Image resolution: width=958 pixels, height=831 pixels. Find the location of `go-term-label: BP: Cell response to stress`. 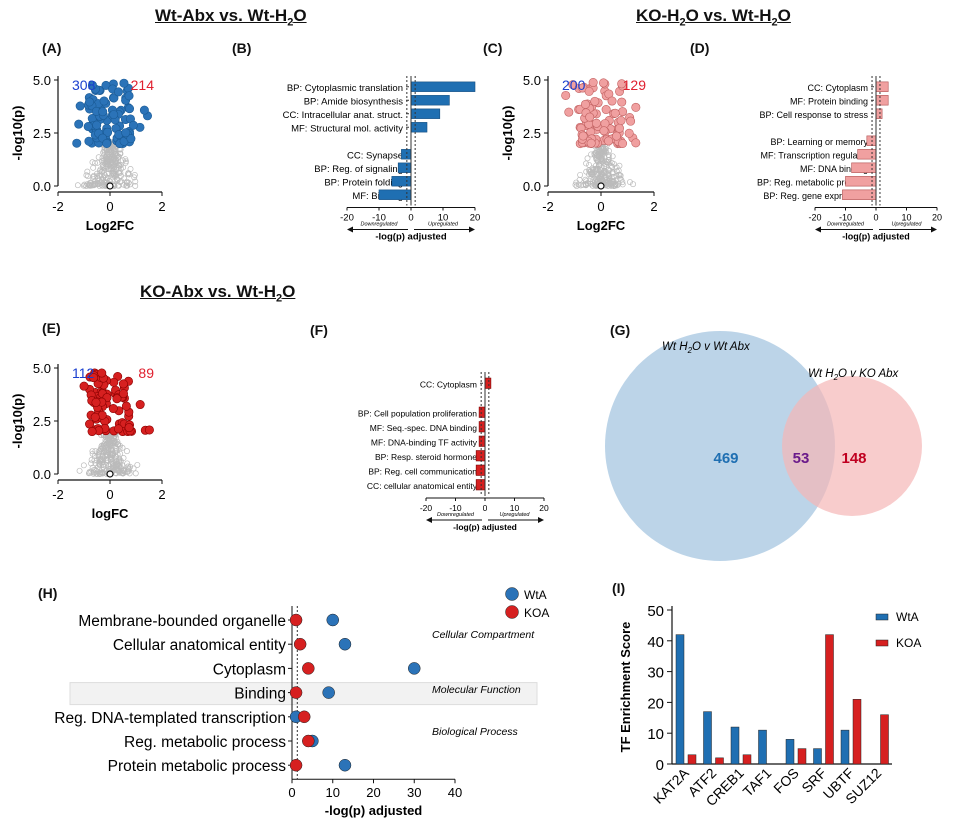

go-term-label: BP: Cell response to stress is located at coordinates (813, 115).